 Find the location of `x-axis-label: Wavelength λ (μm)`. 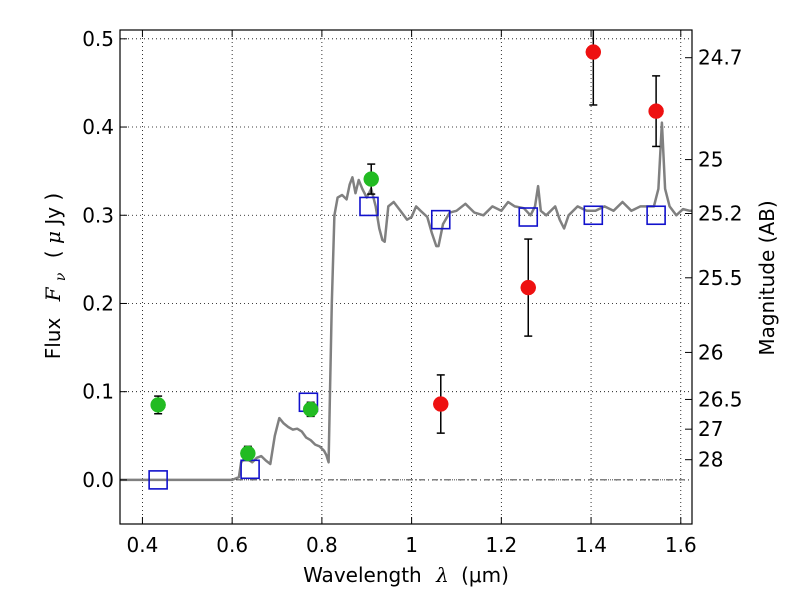

x-axis-label: Wavelength λ (μm) is located at coordinates (406, 575).